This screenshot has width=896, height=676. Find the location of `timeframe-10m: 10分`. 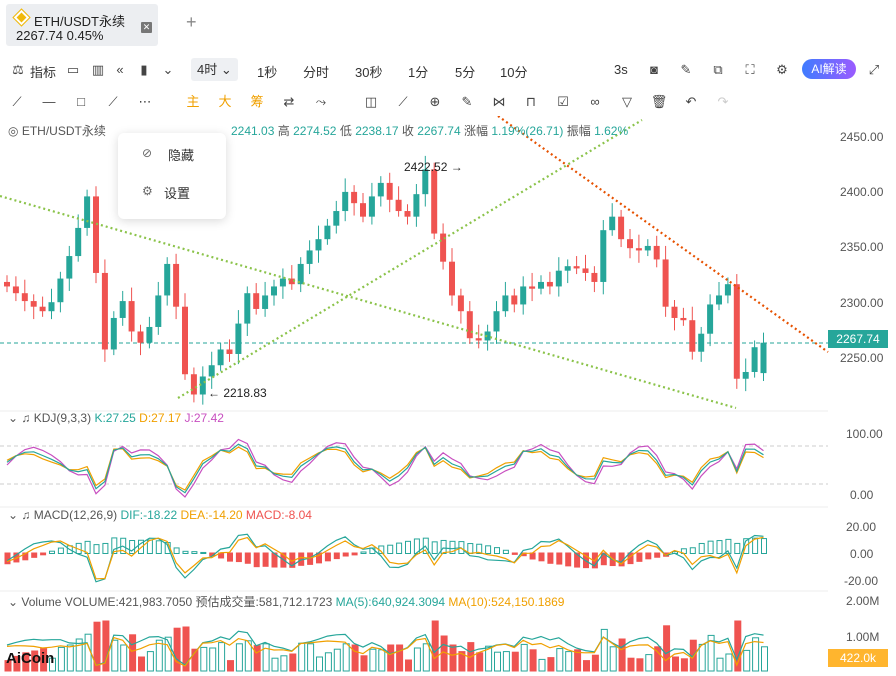

timeframe-10m: 10分 is located at coordinates (514, 72).